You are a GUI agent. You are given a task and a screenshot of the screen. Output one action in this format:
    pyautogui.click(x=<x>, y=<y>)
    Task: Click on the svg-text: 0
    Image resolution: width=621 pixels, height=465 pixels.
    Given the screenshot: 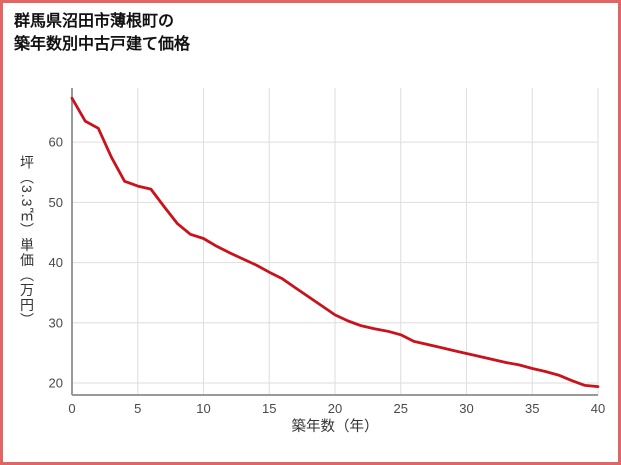 What is the action you would take?
    pyautogui.click(x=71, y=408)
    